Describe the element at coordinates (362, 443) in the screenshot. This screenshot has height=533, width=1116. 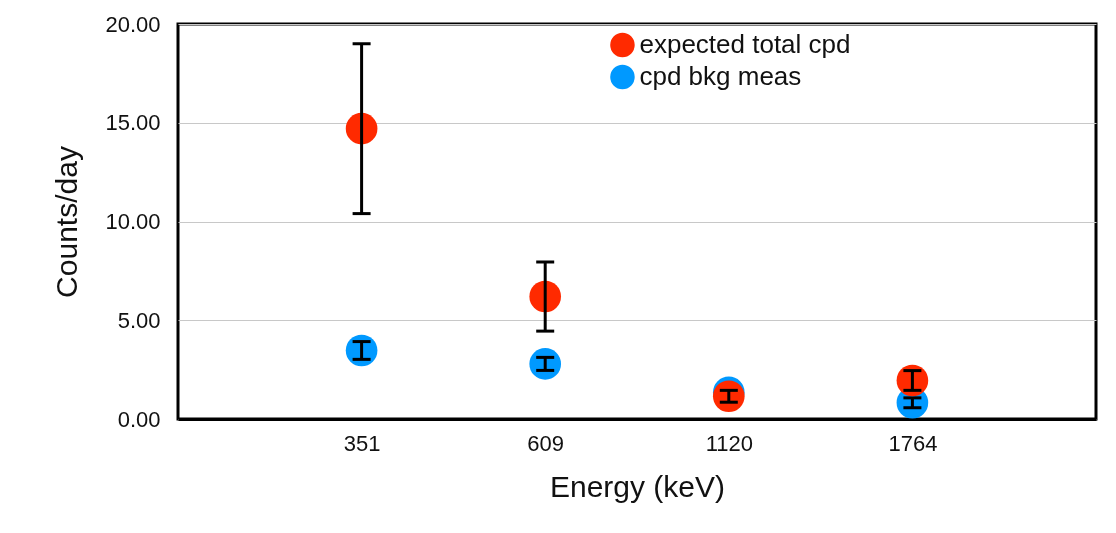
I see `x-tick-label: 351` at that location.